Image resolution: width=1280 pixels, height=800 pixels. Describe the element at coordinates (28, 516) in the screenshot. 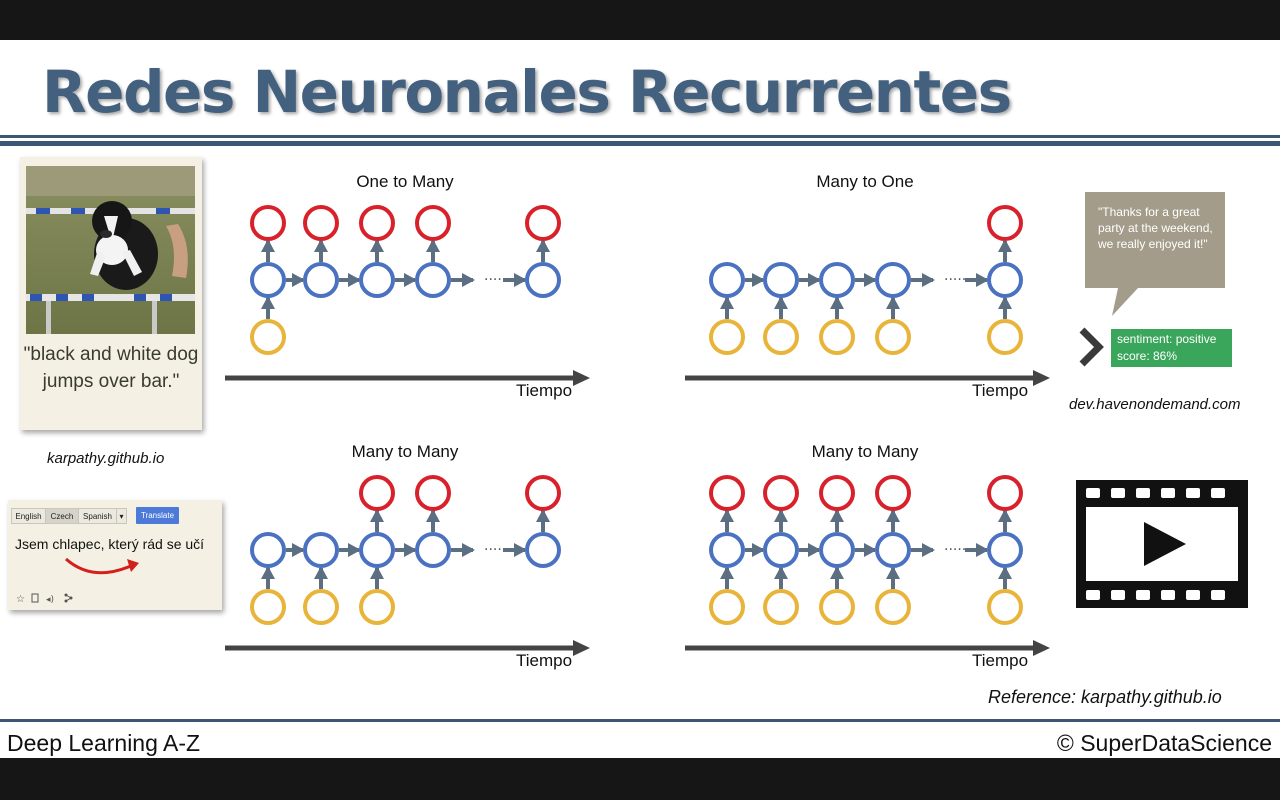

I see `lang-tab-english: English` at that location.